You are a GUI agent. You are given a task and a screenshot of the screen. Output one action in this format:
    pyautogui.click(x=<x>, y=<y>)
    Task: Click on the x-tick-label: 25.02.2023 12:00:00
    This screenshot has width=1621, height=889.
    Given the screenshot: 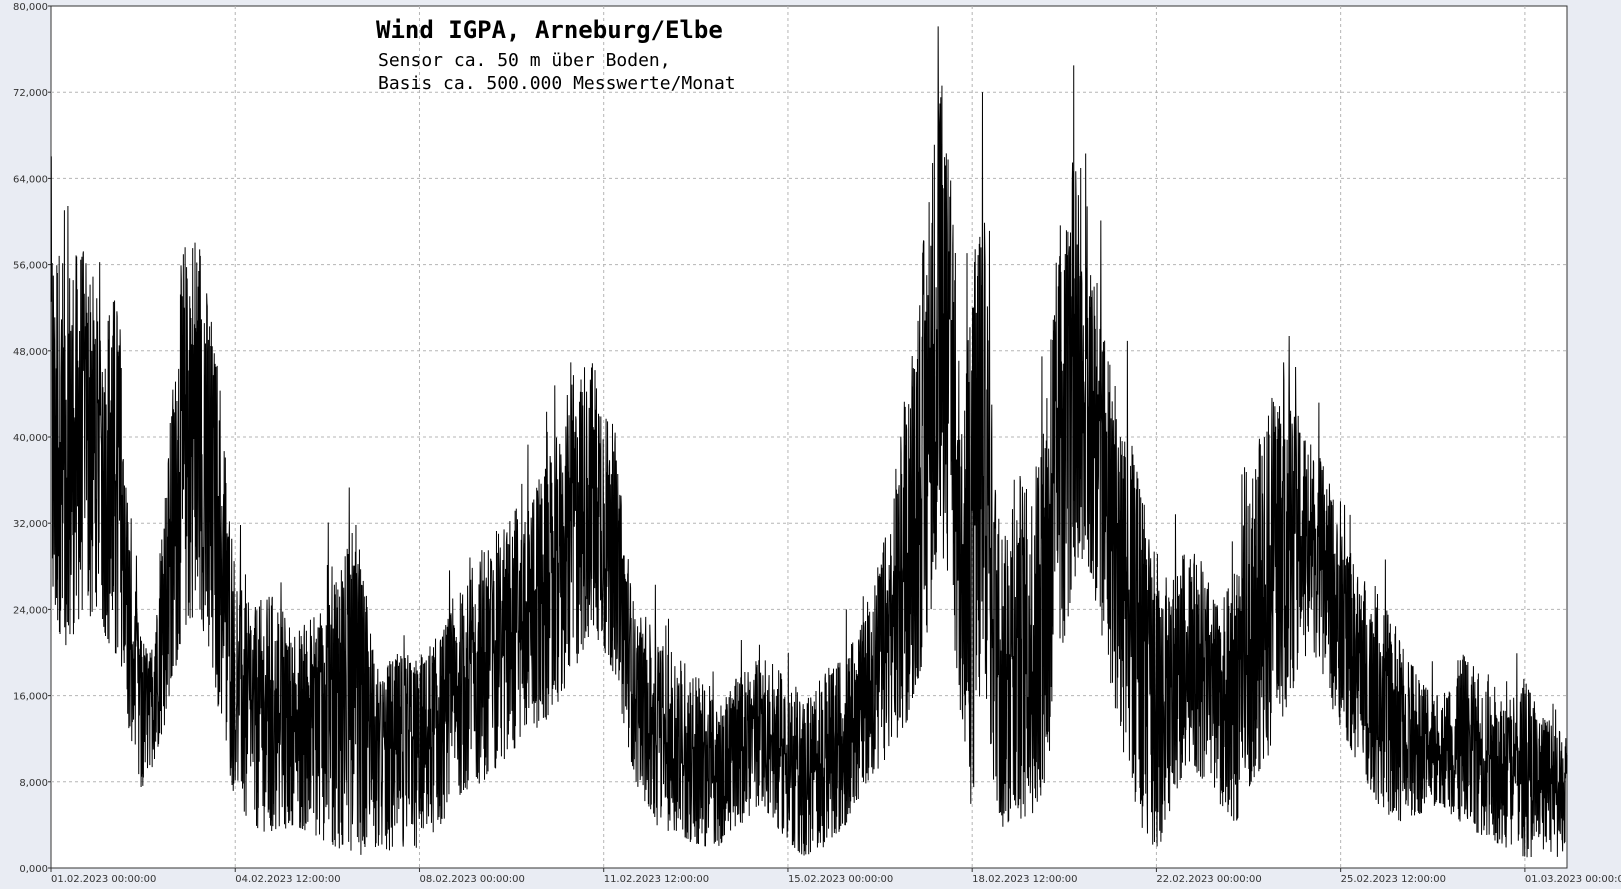 What is the action you would take?
    pyautogui.click(x=1393, y=879)
    